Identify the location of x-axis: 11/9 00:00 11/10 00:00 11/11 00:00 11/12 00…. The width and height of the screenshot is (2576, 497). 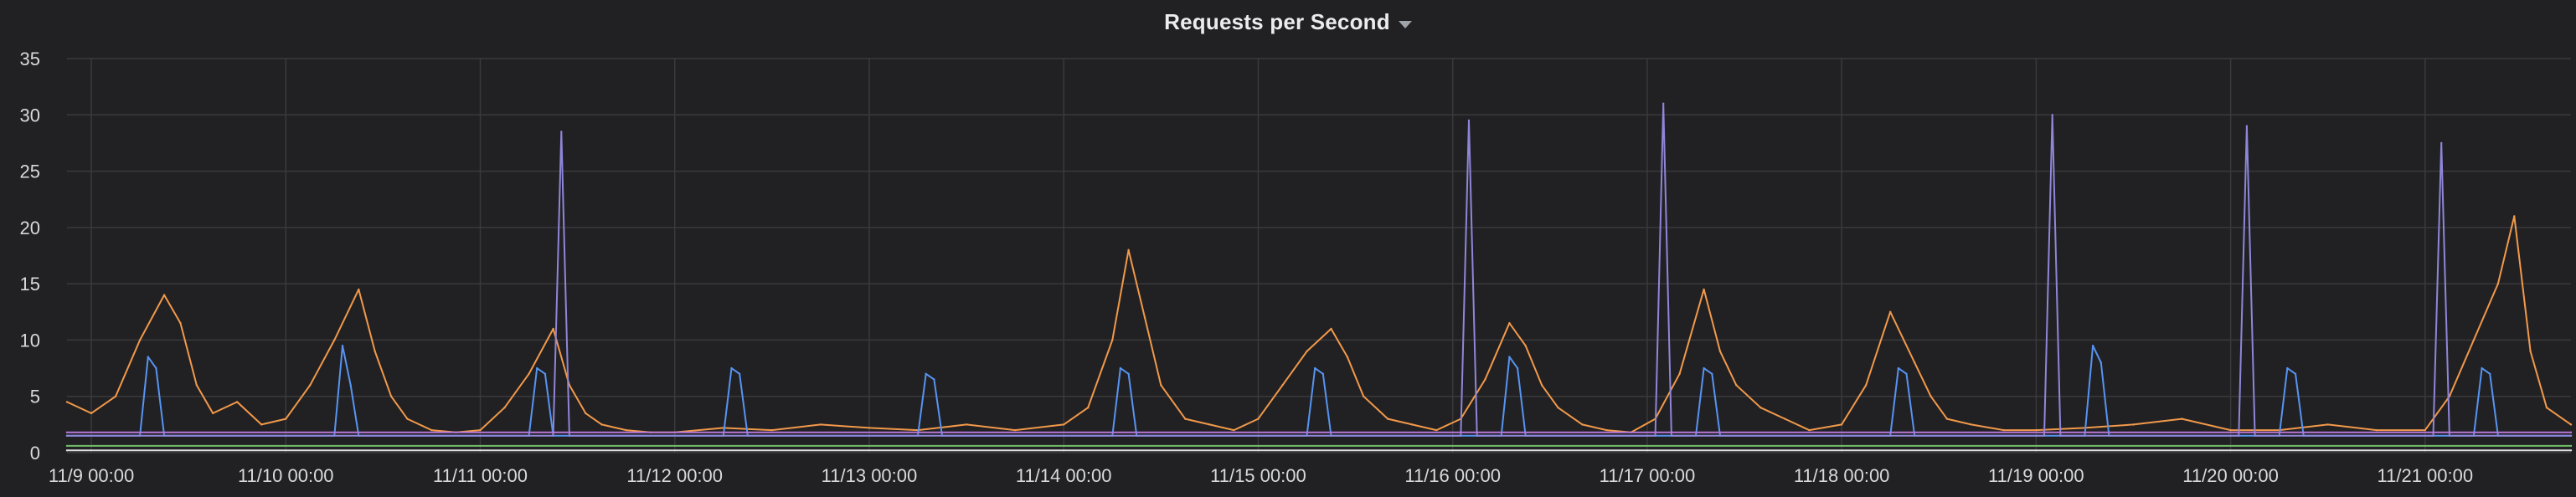
(1261, 476).